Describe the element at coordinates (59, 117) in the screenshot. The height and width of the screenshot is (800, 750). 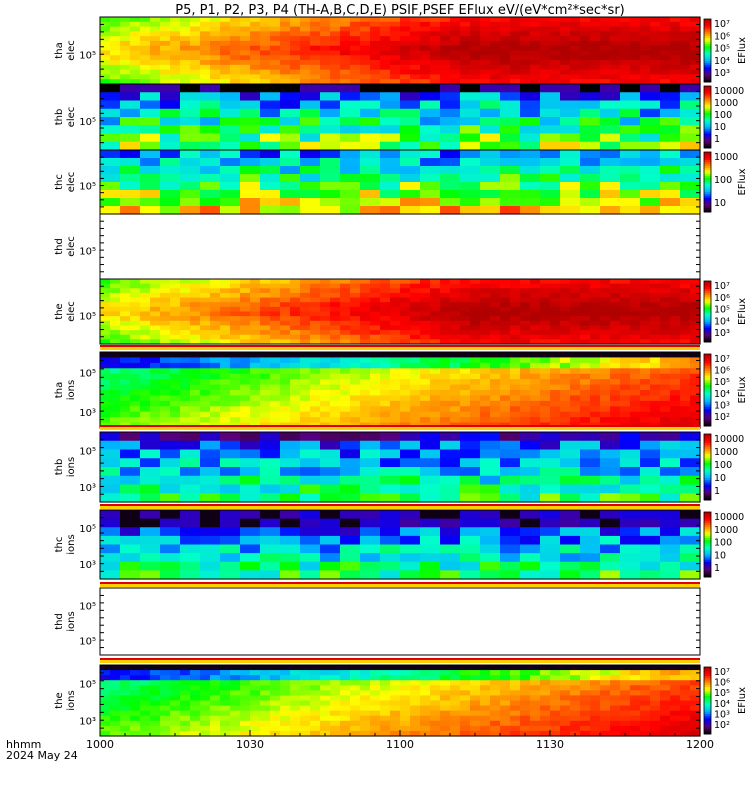
I see `panel-probe-label: thb` at that location.